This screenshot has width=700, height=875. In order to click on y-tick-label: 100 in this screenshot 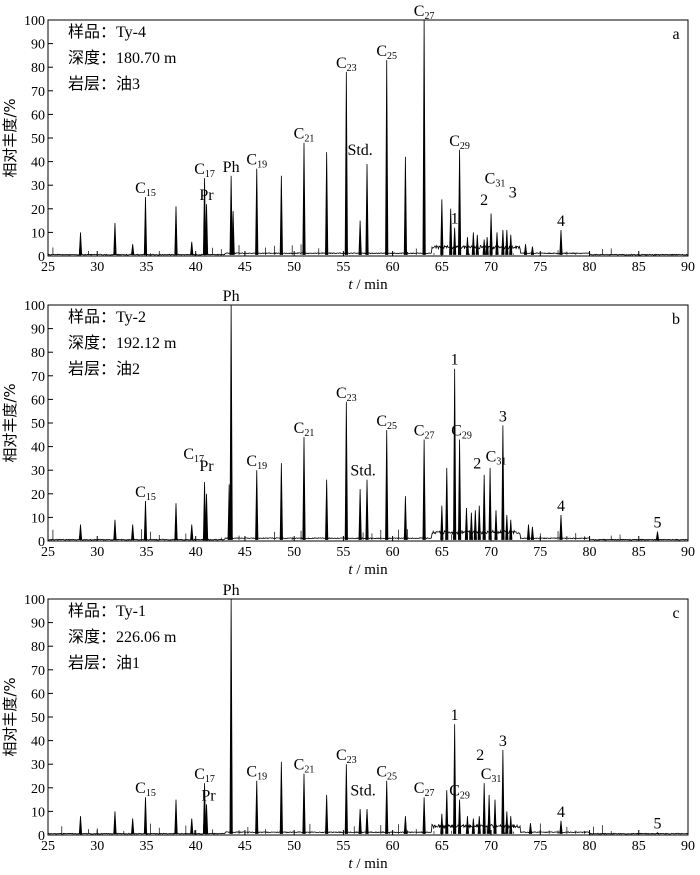, I will do `click(34, 600)`.